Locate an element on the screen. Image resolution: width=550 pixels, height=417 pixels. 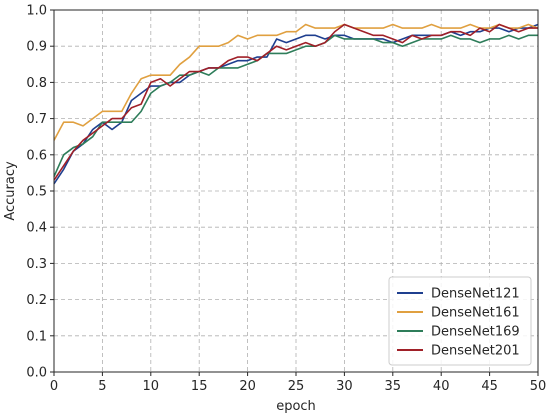
y-tick-label: 0.5 is located at coordinates (36, 192).